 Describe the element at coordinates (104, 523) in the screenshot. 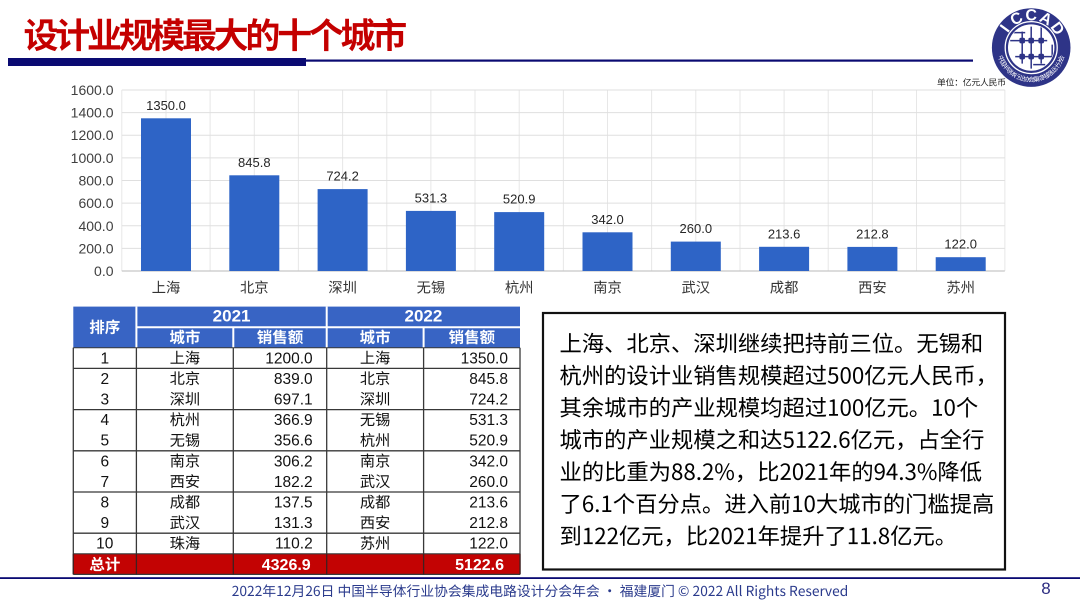

I see `svg-text: 9` at that location.